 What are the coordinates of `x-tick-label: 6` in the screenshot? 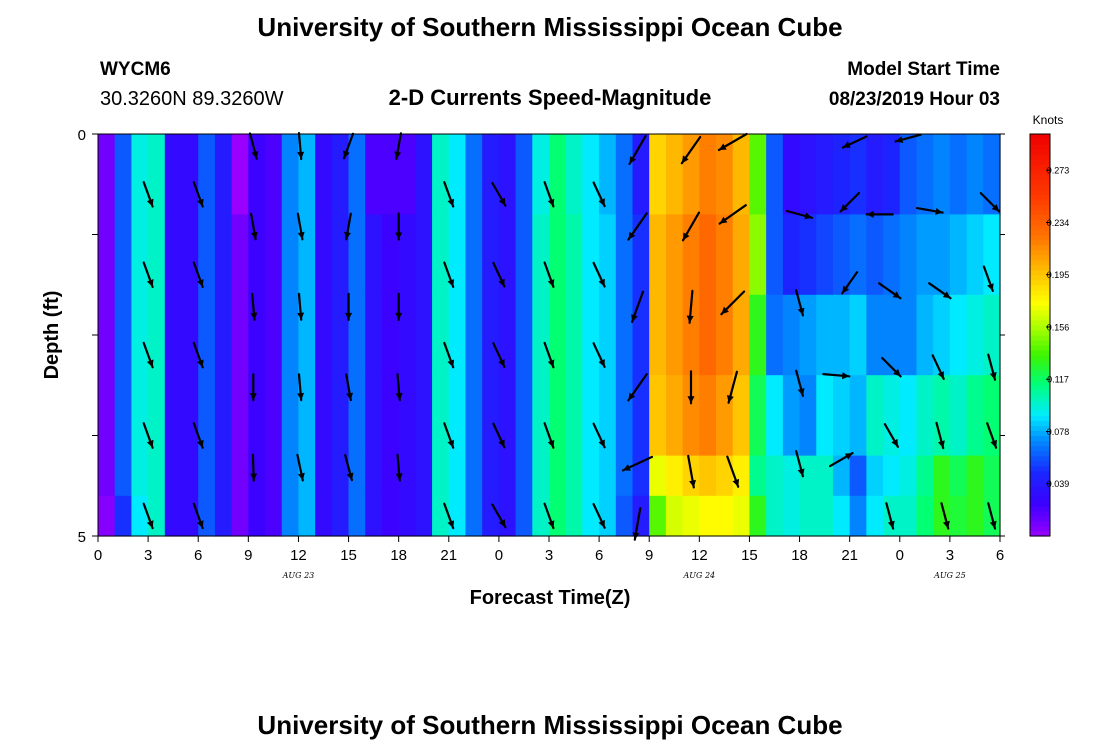 It's located at (1000, 555).